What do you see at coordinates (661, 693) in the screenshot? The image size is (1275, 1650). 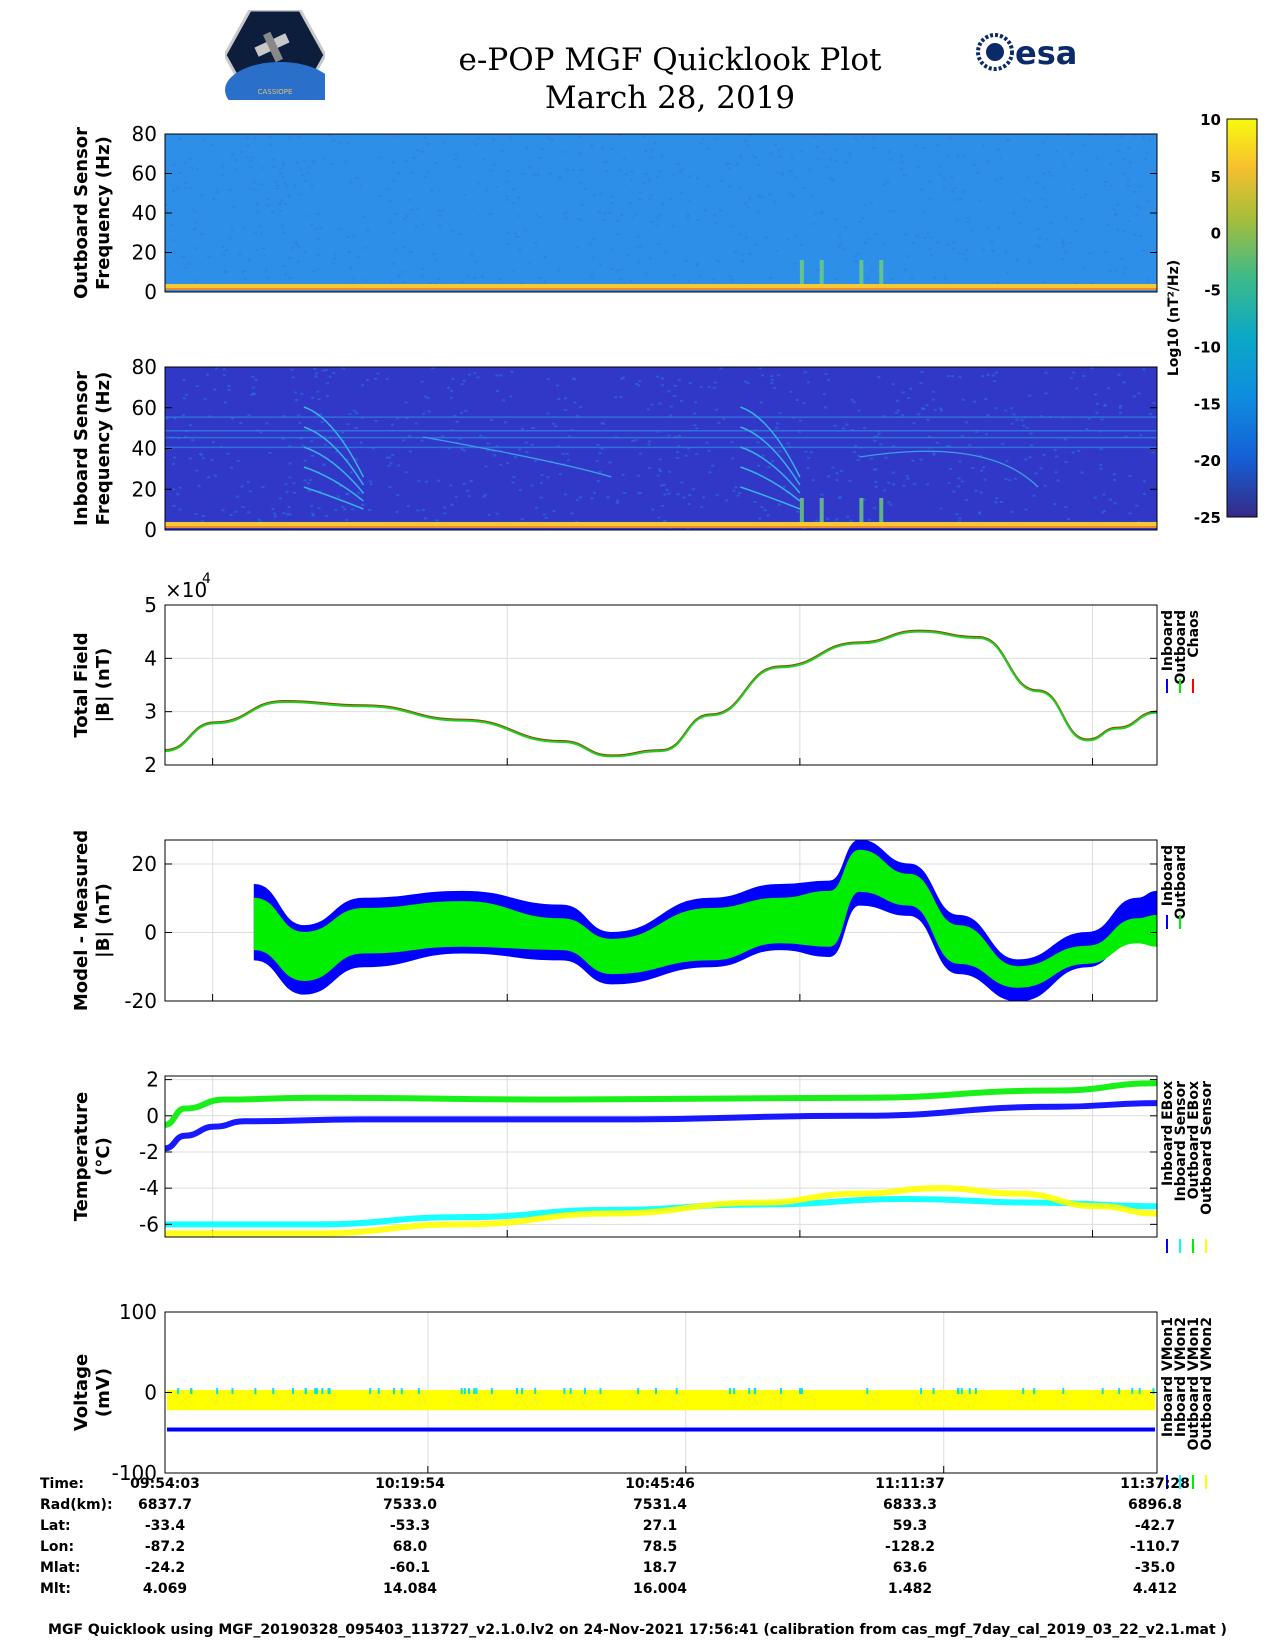 I see `total-field-series-chaos` at bounding box center [661, 693].